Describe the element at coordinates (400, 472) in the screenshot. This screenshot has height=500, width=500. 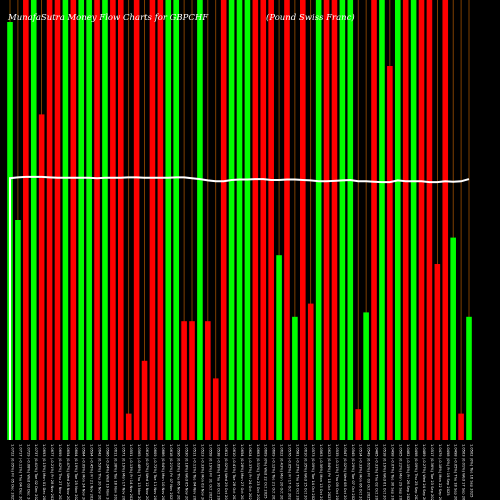
I see `tick-label: 1.0505 (0.22%) Mon 29 Sep 2025` at that location.